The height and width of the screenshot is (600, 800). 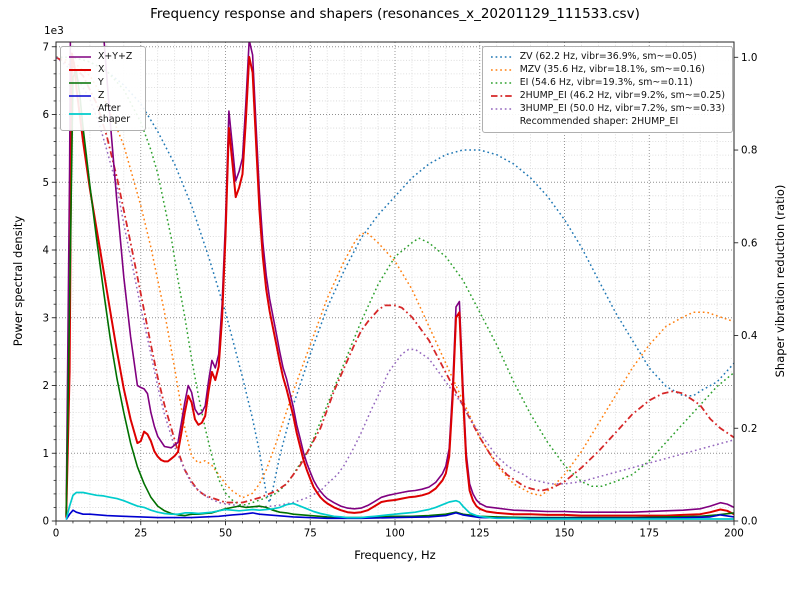 I want to click on x-tick-label: 175, so click(x=649, y=534).